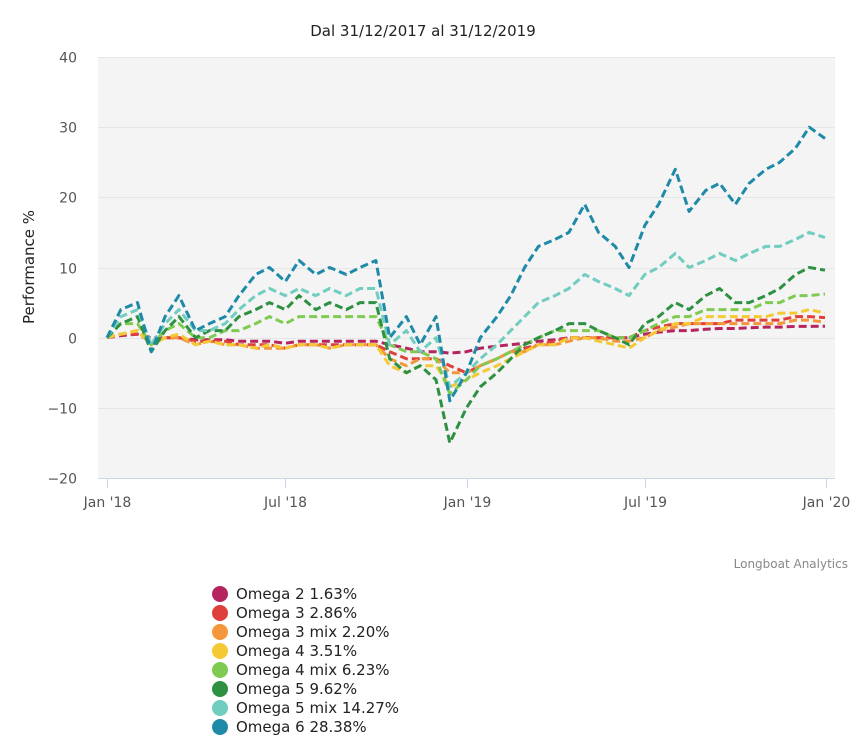 Image resolution: width=863 pixels, height=756 pixels. What do you see at coordinates (296, 689) in the screenshot?
I see `legend-label: Omega 5 9.62%` at bounding box center [296, 689].